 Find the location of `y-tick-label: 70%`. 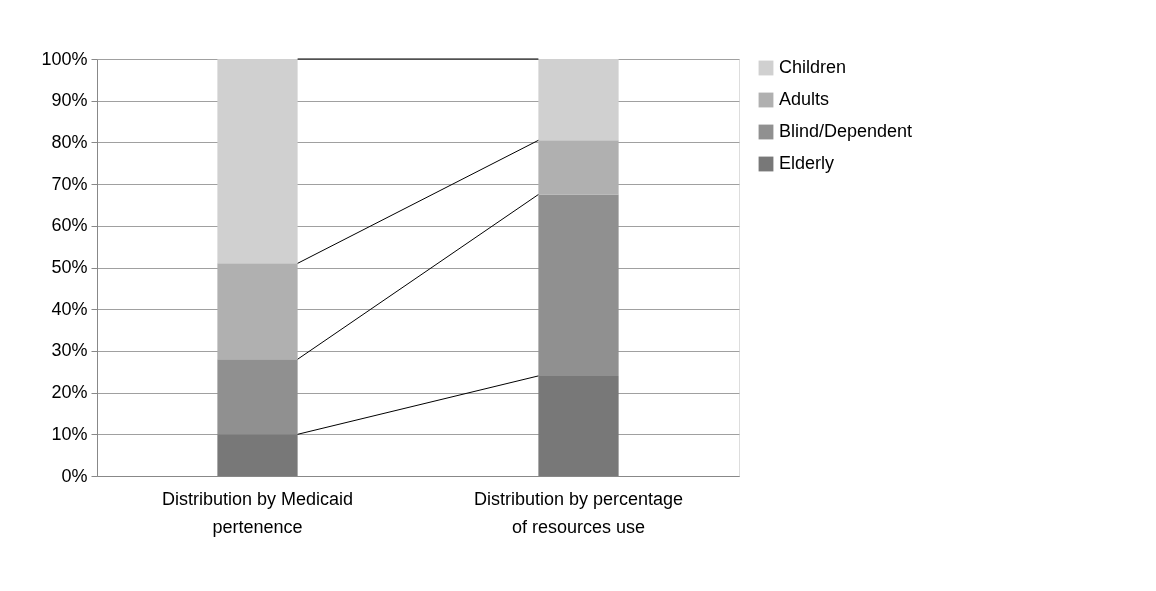

y-tick-label: 70% is located at coordinates (69, 183).